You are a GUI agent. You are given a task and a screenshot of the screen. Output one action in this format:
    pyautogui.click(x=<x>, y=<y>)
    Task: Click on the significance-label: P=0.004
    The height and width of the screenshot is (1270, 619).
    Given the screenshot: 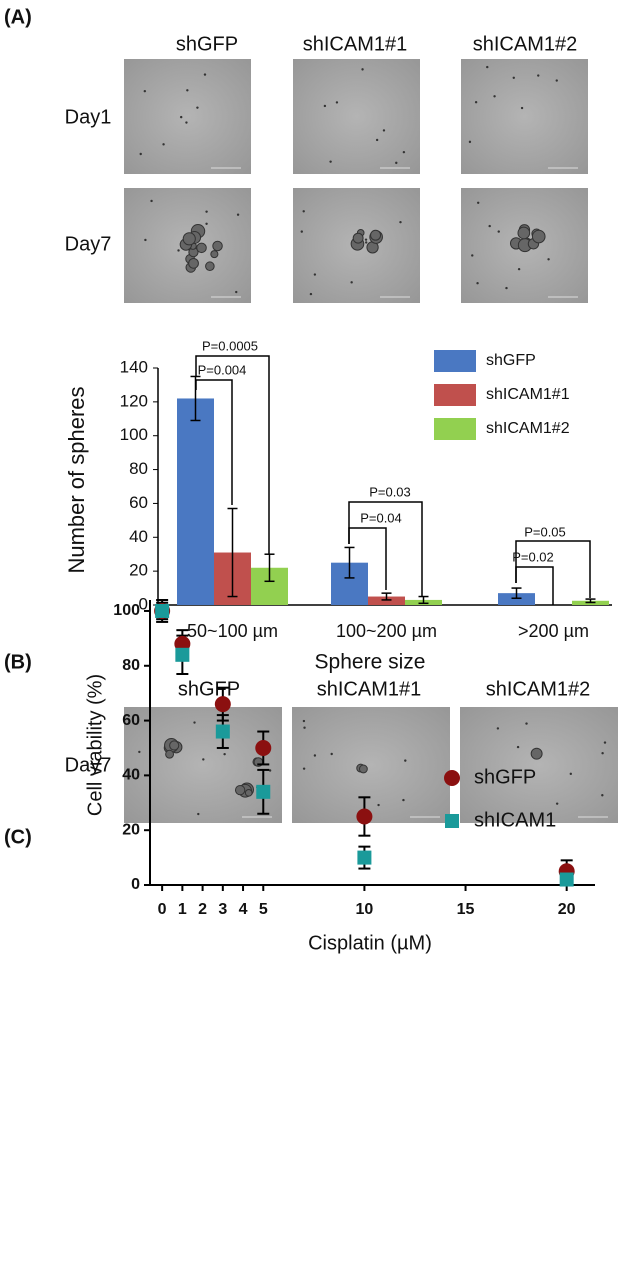 What is the action you would take?
    pyautogui.click(x=222, y=369)
    